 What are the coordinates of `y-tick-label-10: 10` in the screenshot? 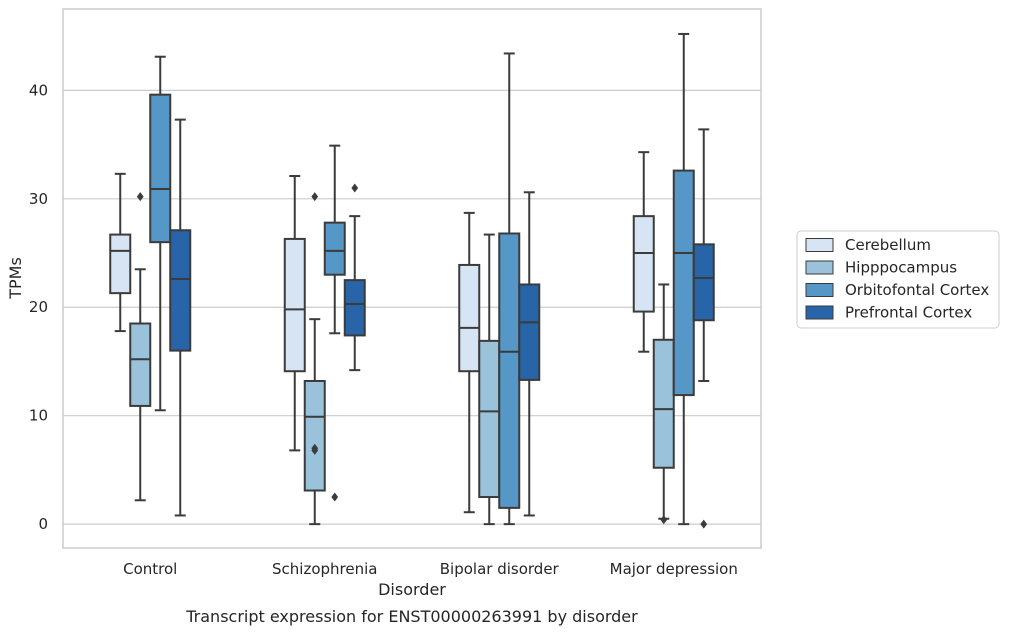 It's located at (38, 416).